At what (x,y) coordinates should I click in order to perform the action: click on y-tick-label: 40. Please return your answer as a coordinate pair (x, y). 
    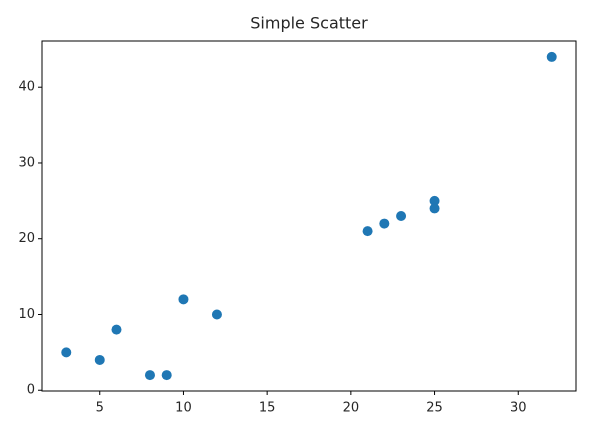
    Looking at the image, I should click on (26, 87).